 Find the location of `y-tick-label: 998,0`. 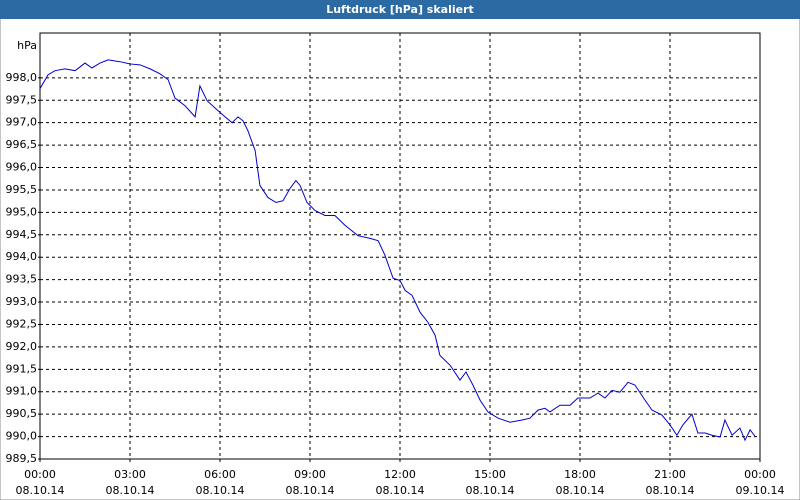

y-tick-label: 998,0 is located at coordinates (22, 77).